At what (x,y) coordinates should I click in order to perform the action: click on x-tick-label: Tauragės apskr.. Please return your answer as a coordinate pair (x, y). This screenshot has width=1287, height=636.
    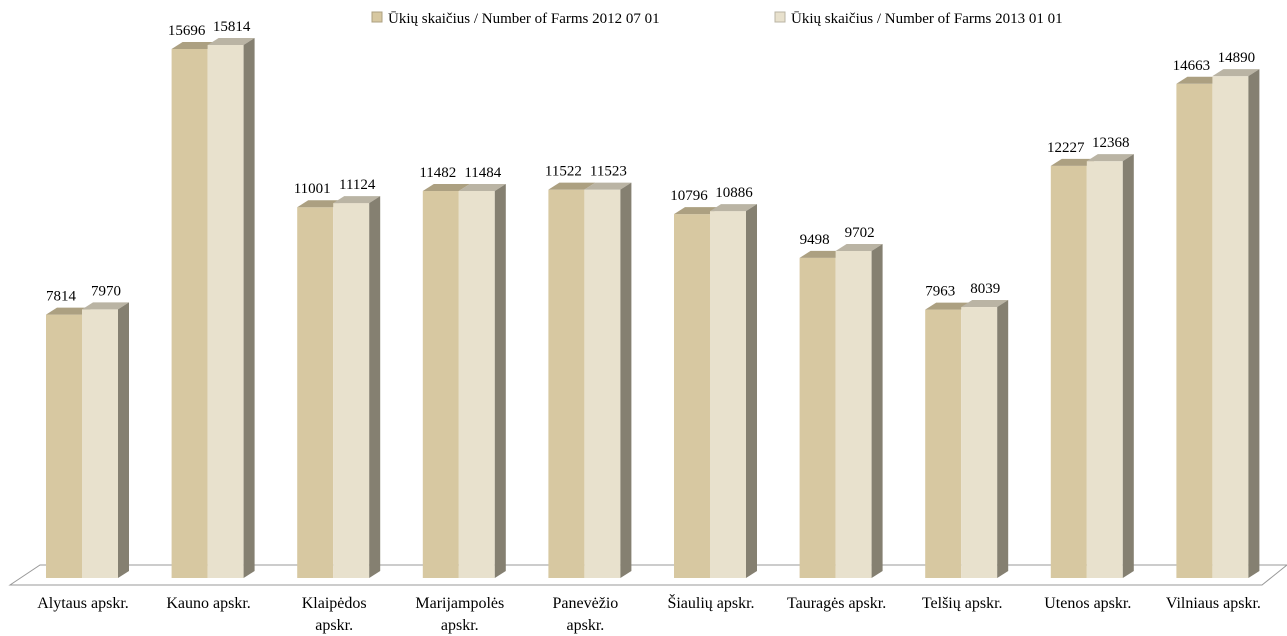
    Looking at the image, I should click on (836, 603).